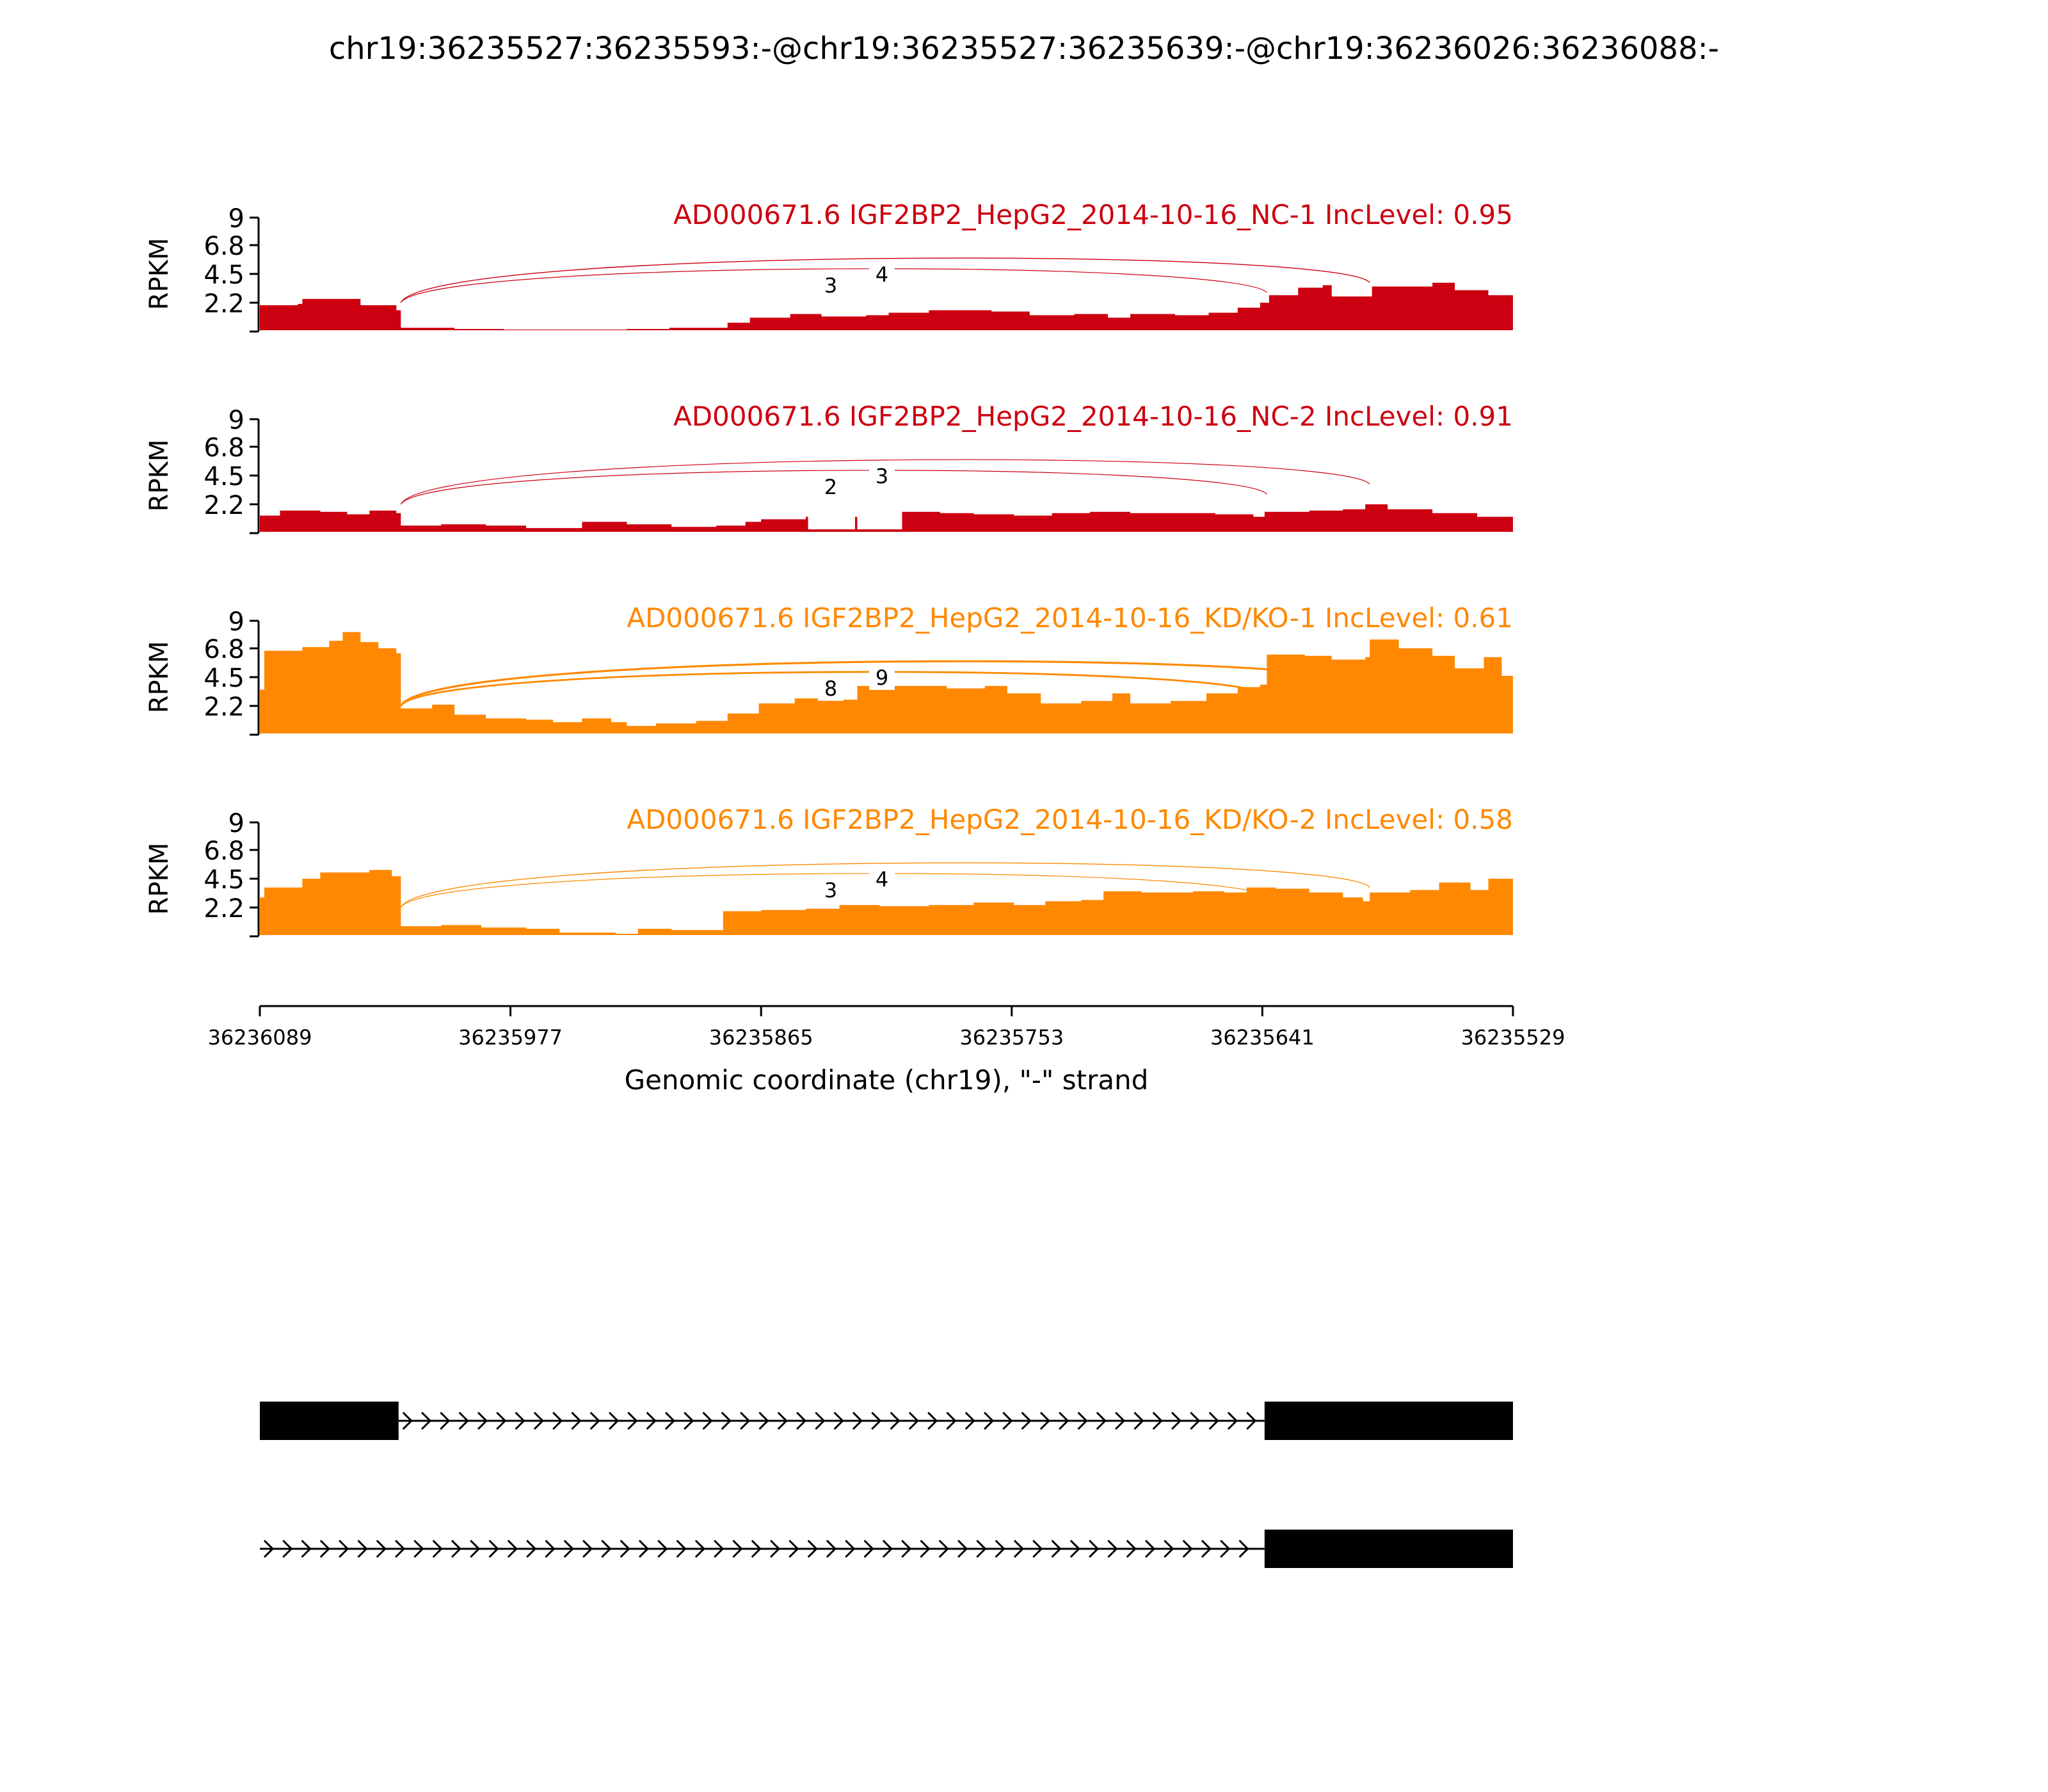  Describe the element at coordinates (761, 1037) in the screenshot. I see `x-tick-label: 36235865` at that location.